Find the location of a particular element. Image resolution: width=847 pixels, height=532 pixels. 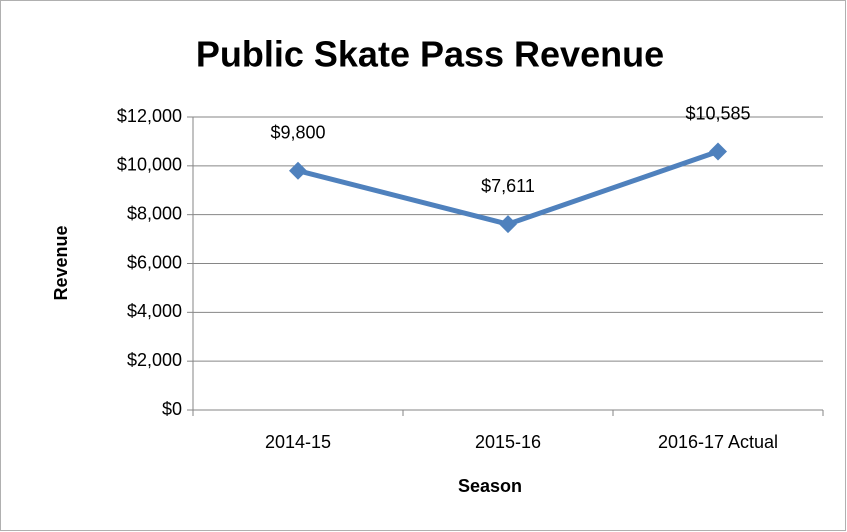

data-label: $10,585 is located at coordinates (717, 113).